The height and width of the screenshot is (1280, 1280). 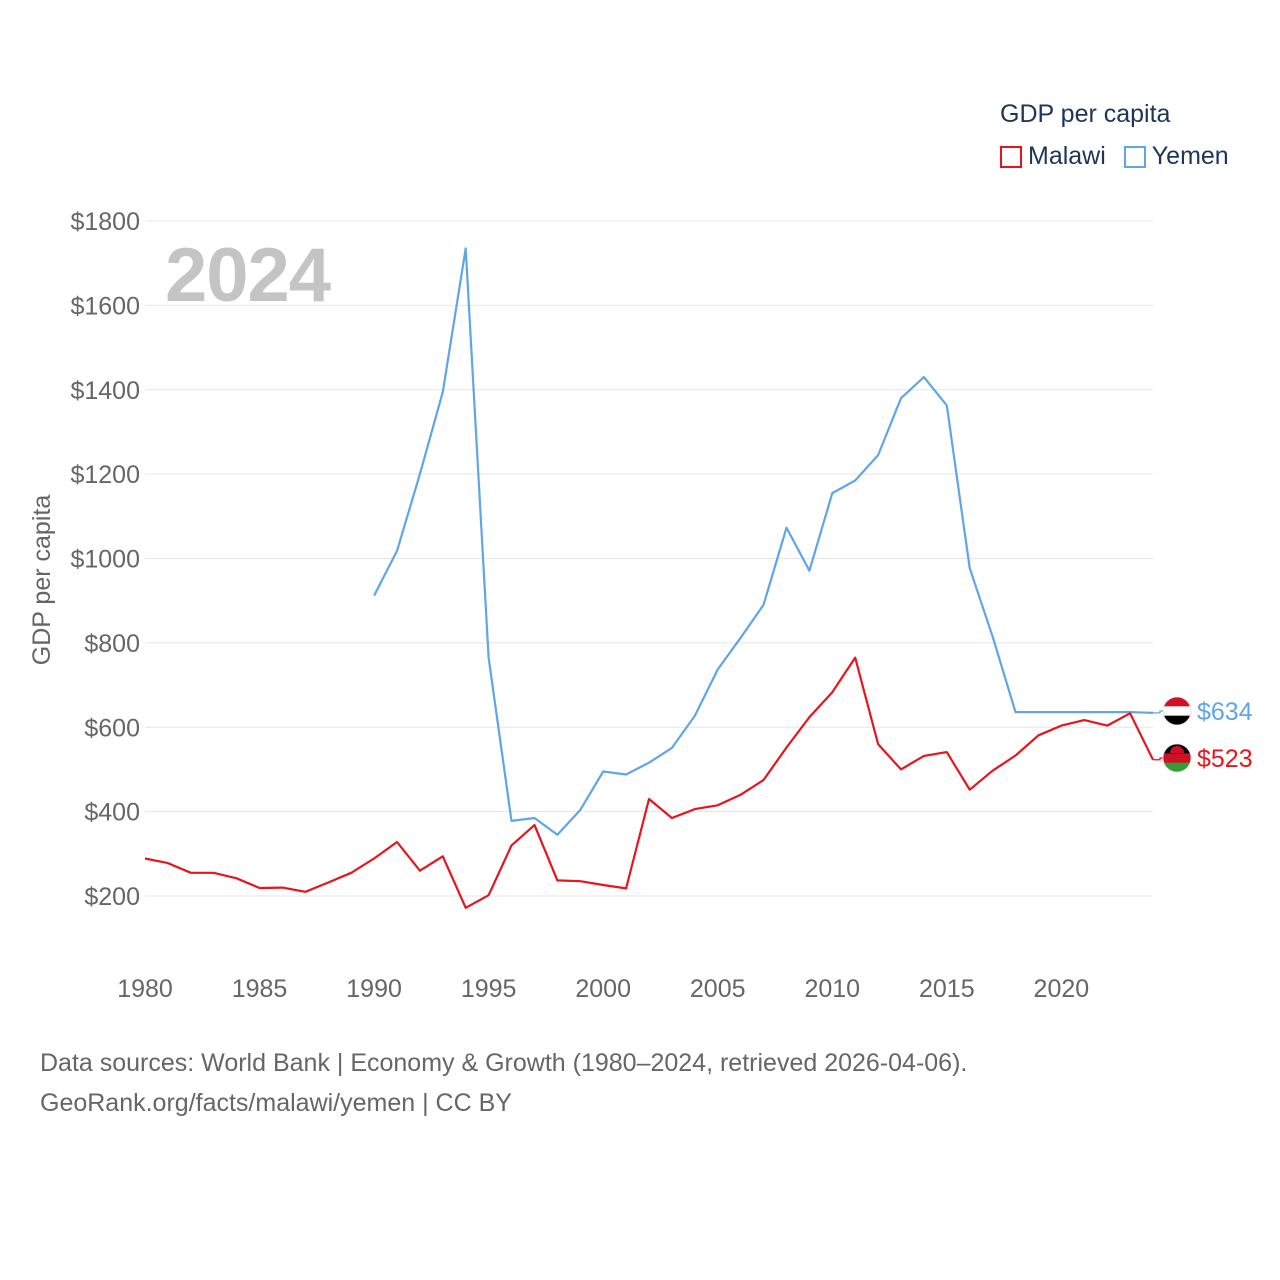 I want to click on yemen-flag-icon, so click(x=1177, y=711).